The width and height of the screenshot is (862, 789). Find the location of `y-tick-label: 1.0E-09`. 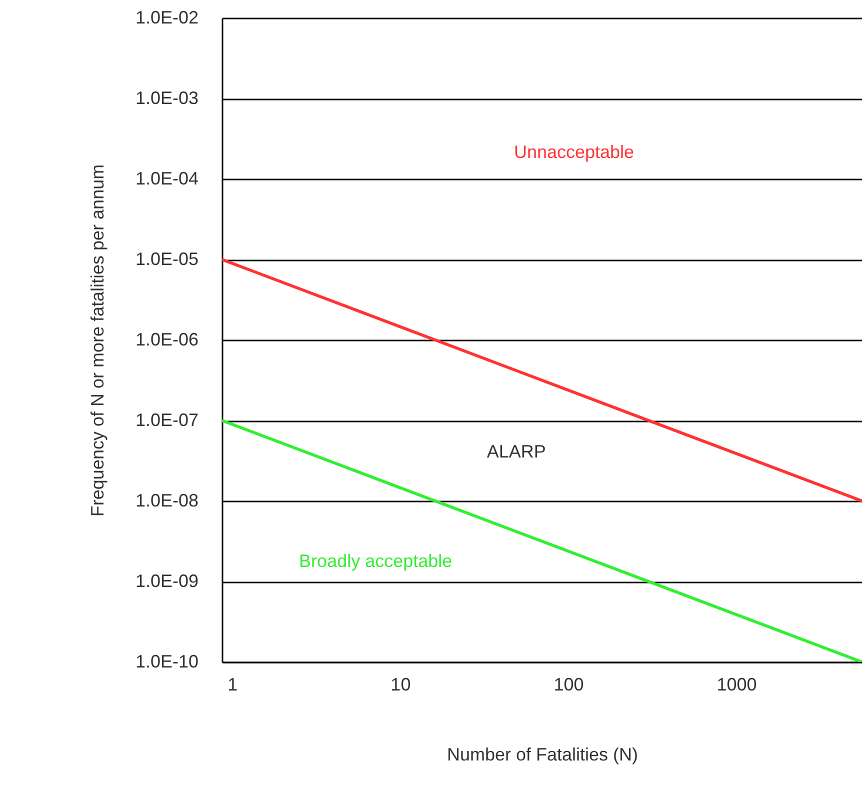

y-tick-label: 1.0E-09 is located at coordinates (166, 581).